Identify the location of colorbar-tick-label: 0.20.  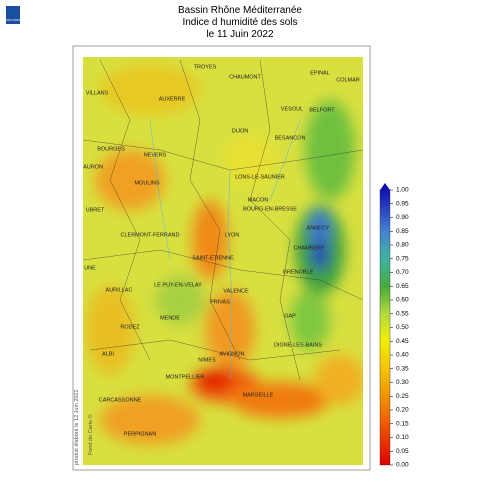
(402, 410).